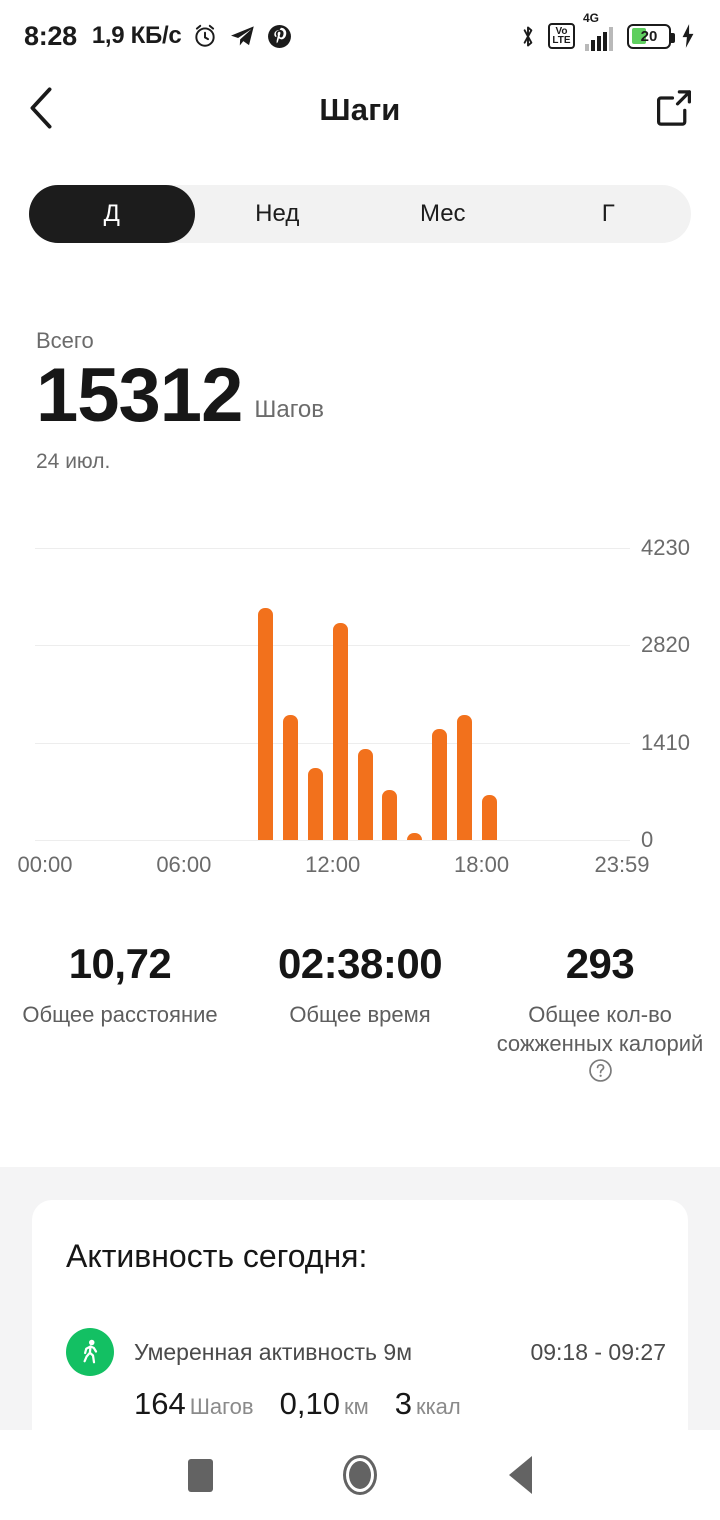  I want to click on app-header: Шаги, so click(360, 110).